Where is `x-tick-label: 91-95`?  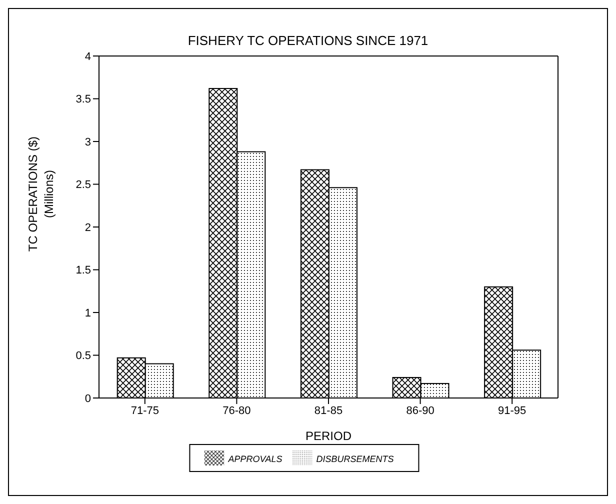
x-tick-label: 91-95 is located at coordinates (512, 410).